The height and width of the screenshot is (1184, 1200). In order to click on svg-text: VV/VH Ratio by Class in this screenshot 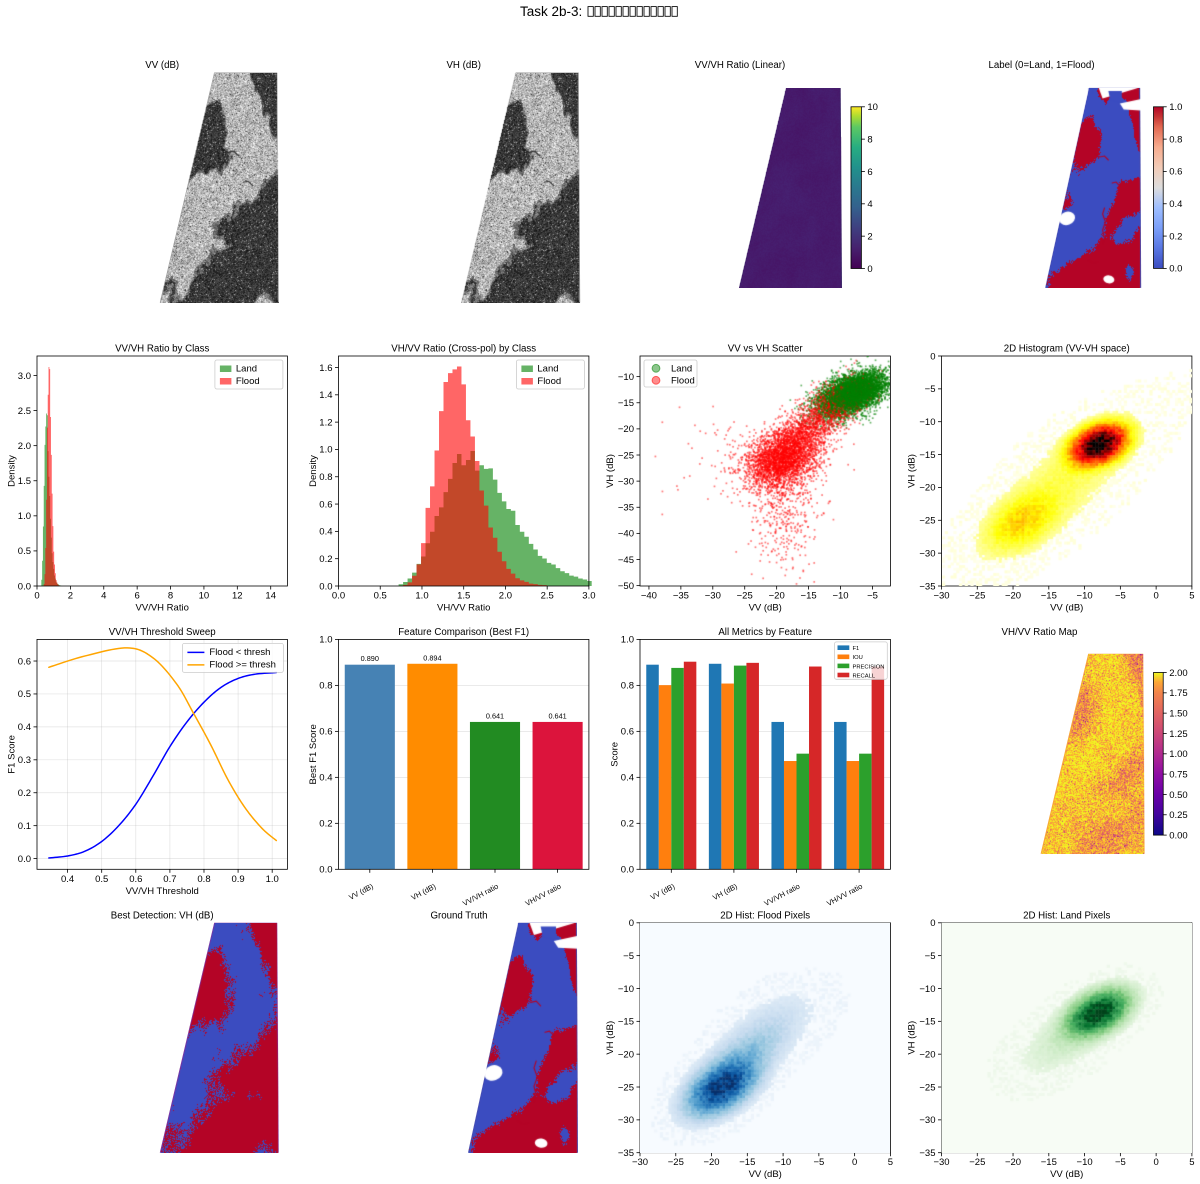, I will do `click(162, 349)`.